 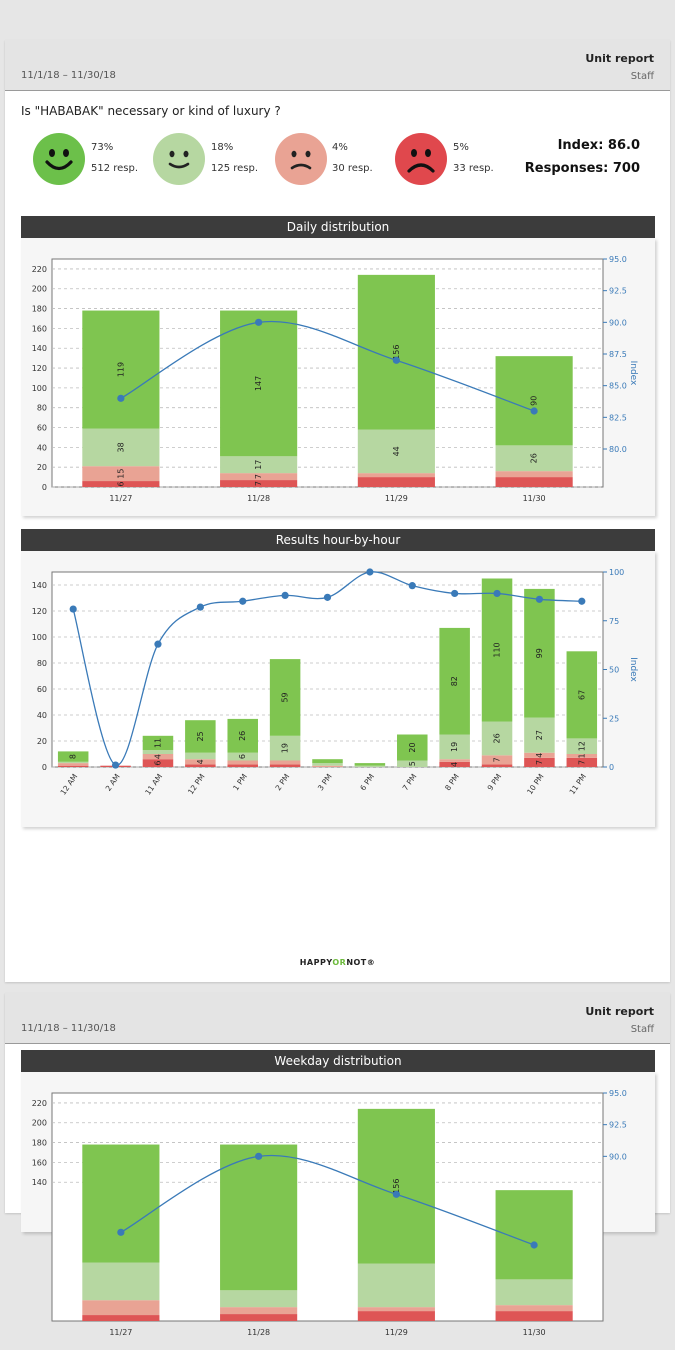 What do you see at coordinates (39, 637) in the screenshot?
I see `y-tick-label: 100` at bounding box center [39, 637].